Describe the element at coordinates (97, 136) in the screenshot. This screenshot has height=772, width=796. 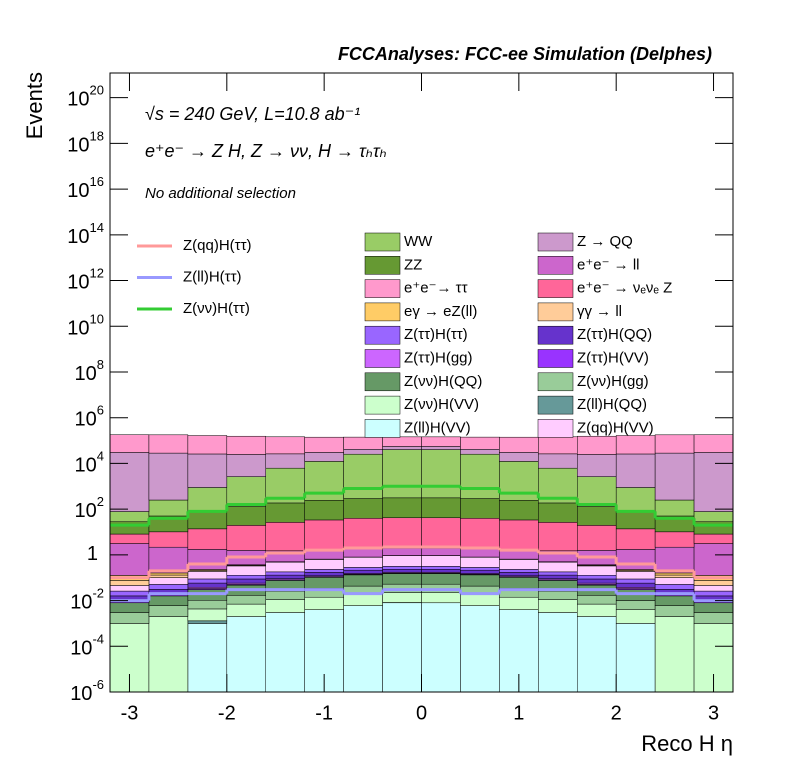
I see `tick-exponent: 18` at that location.